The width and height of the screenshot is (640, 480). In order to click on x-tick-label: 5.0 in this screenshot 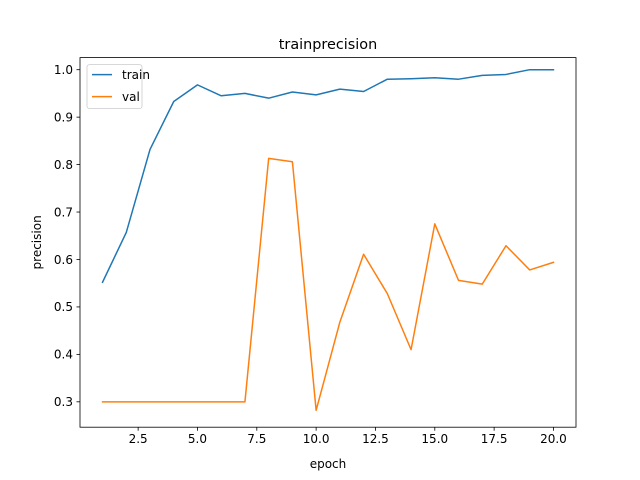, I will do `click(197, 439)`.